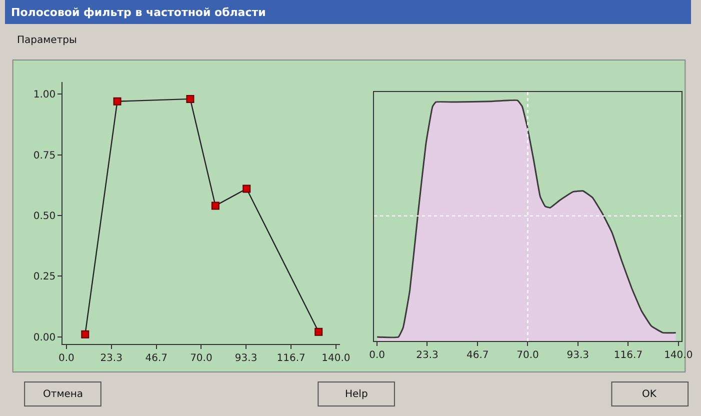 The image size is (701, 416). I want to click on text: Параметры, so click(47, 40).